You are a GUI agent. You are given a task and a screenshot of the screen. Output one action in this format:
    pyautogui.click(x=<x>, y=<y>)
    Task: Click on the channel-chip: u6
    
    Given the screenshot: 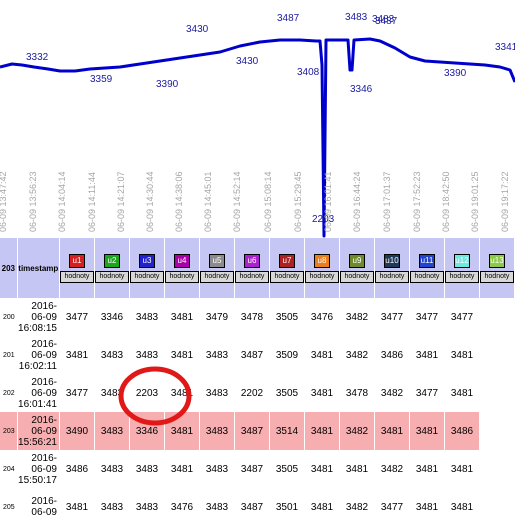 What is the action you would take?
    pyautogui.click(x=251, y=260)
    